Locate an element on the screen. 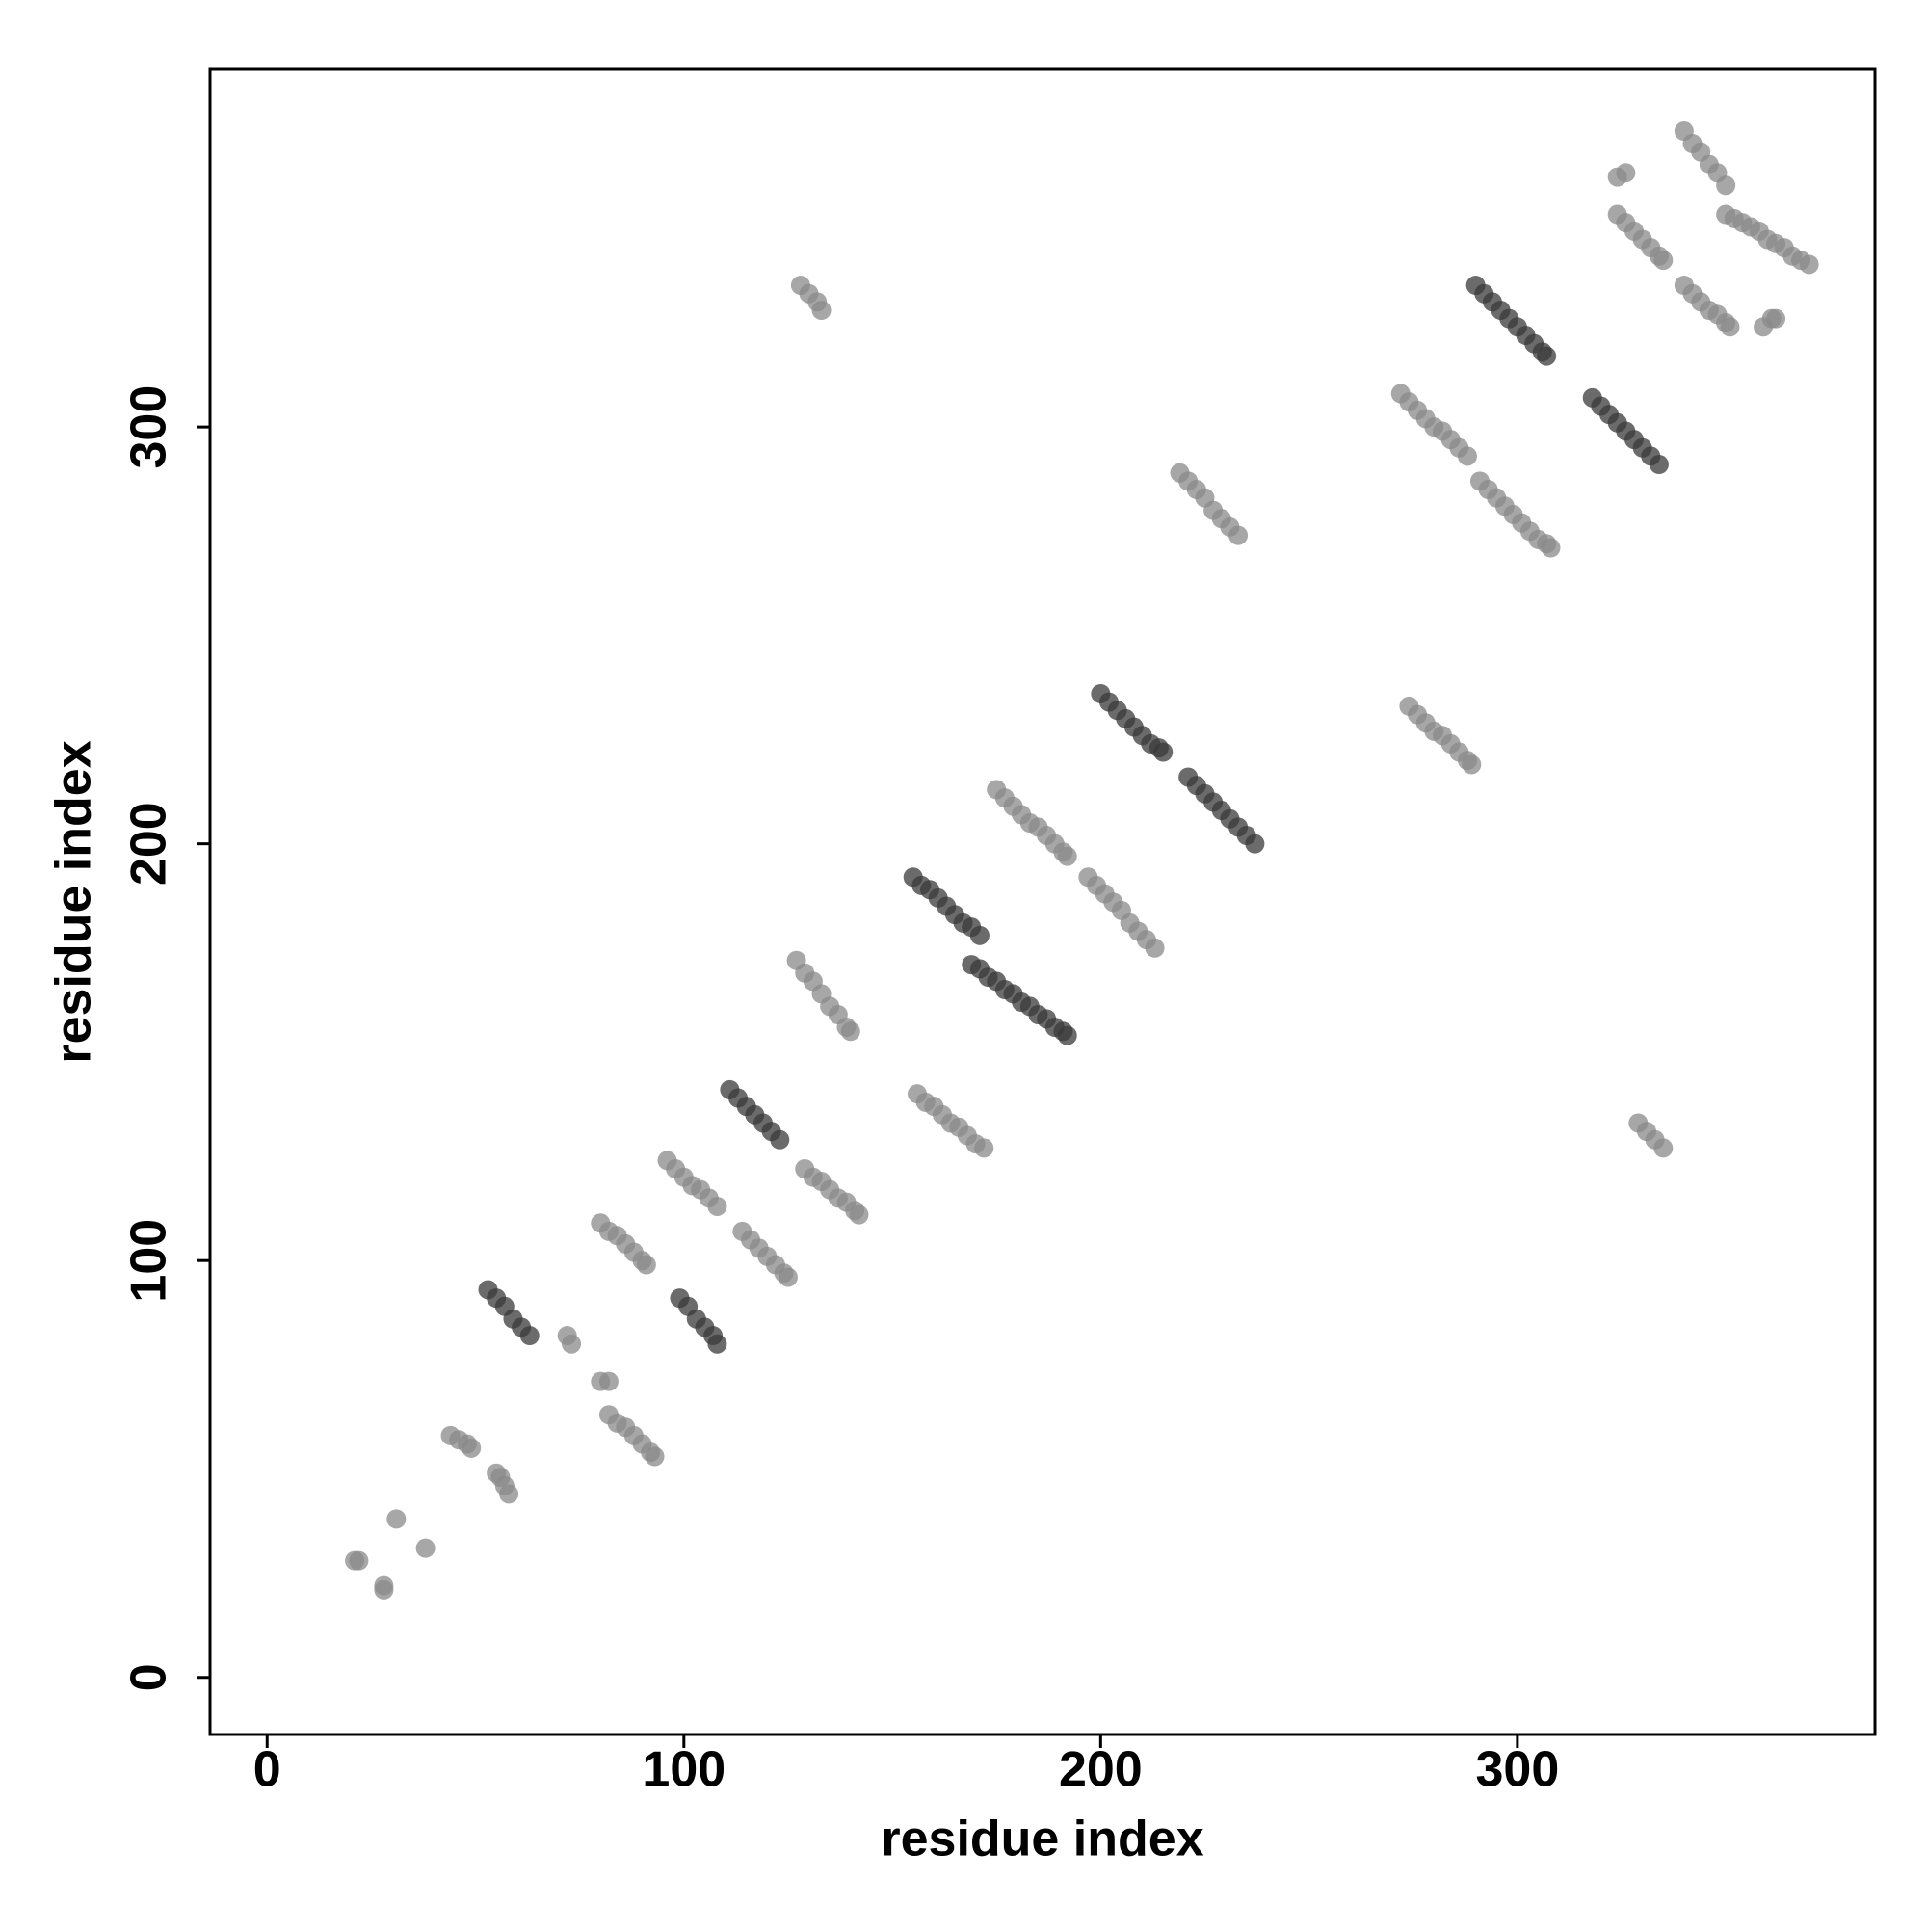 The width and height of the screenshot is (1927, 1932). y-tick-label: 0 is located at coordinates (149, 1677).